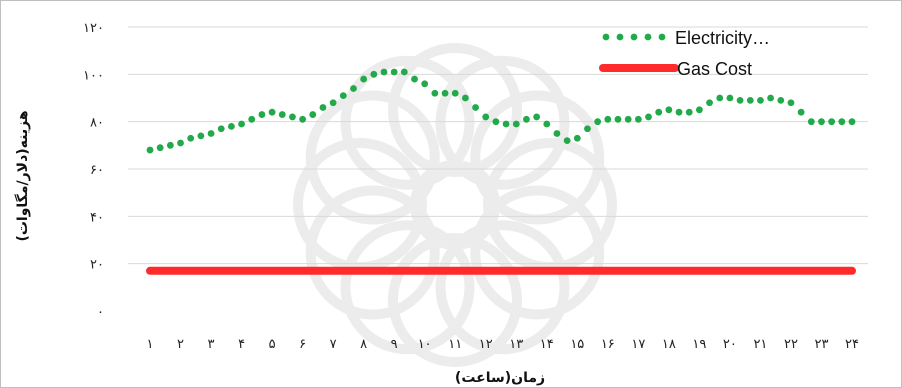  I want to click on x-tick-label: ۶, so click(302, 344).